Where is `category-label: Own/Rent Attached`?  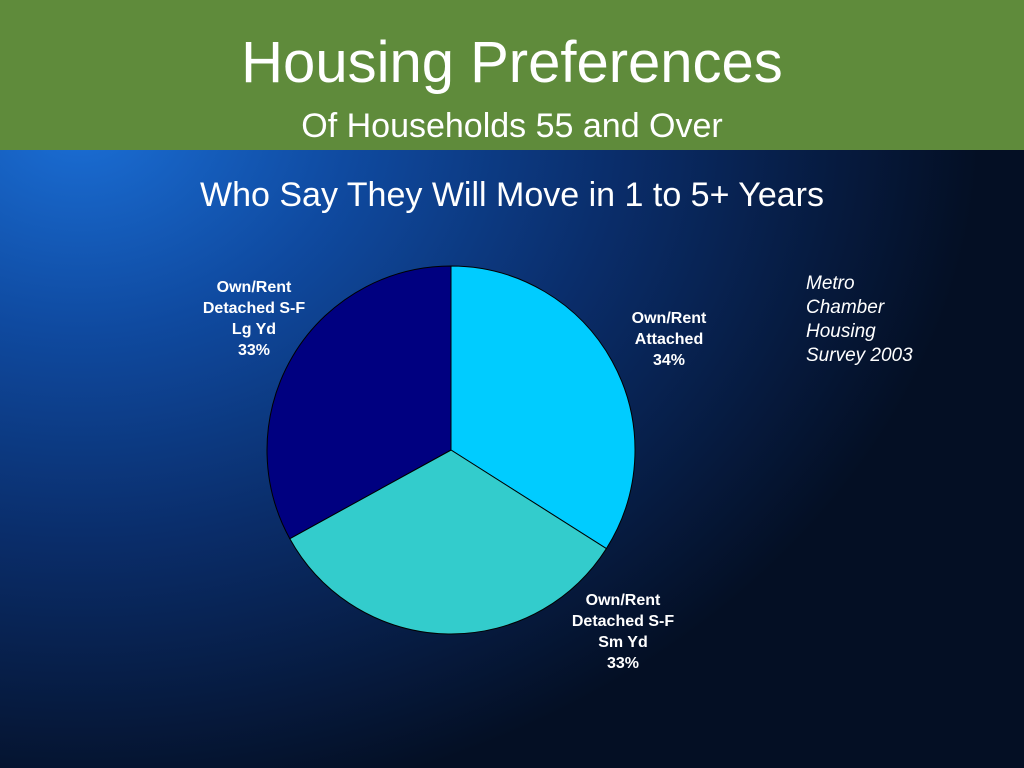 category-label: Own/Rent Attached is located at coordinates (669, 329).